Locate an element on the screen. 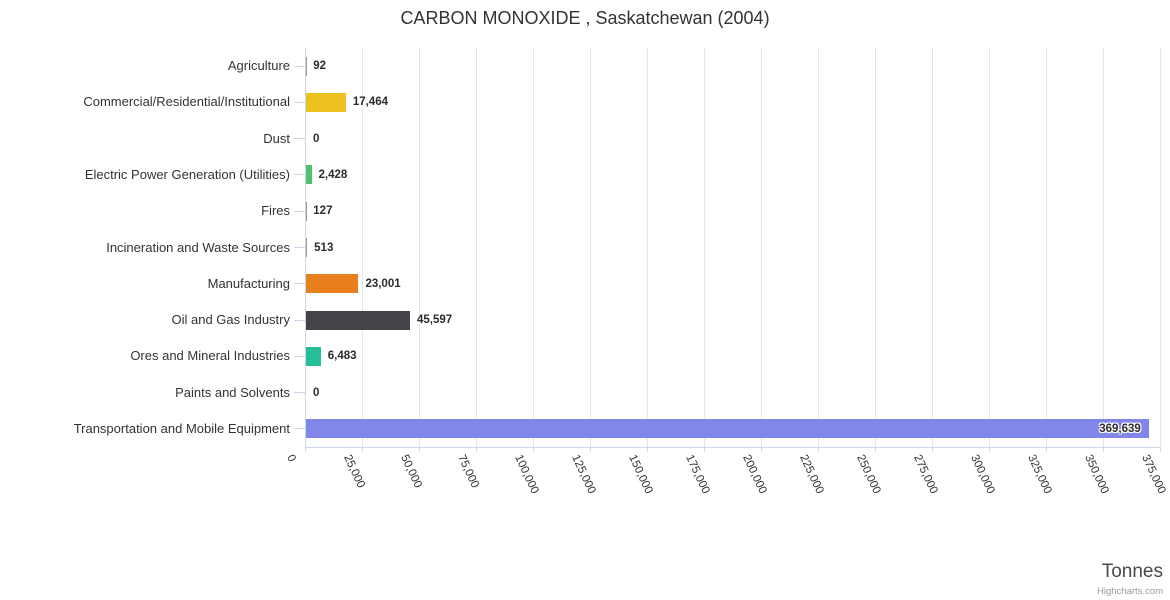 The image size is (1170, 600). x-axis-tick-label: 250,000 is located at coordinates (868, 474).